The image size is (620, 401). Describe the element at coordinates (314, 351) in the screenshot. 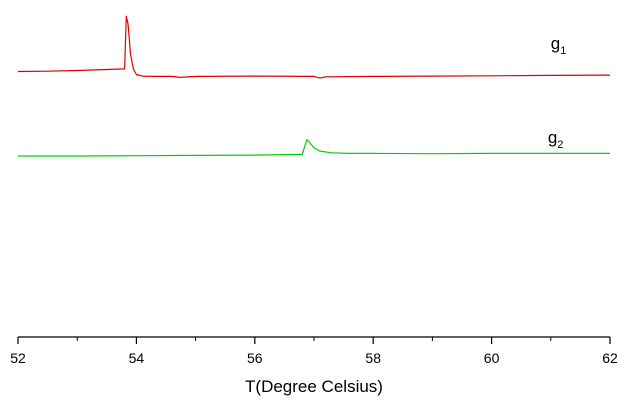

I see `x-axis: 52 54 56 58 60 62` at that location.